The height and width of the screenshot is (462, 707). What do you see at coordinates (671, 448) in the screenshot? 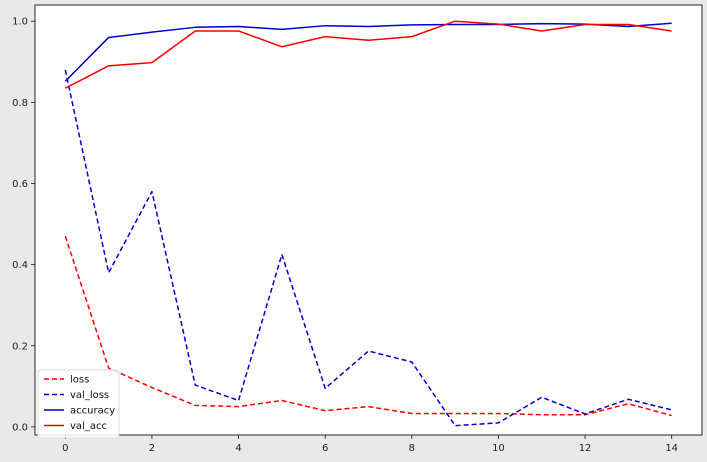
I see `x-tick-label: 14` at bounding box center [671, 448].